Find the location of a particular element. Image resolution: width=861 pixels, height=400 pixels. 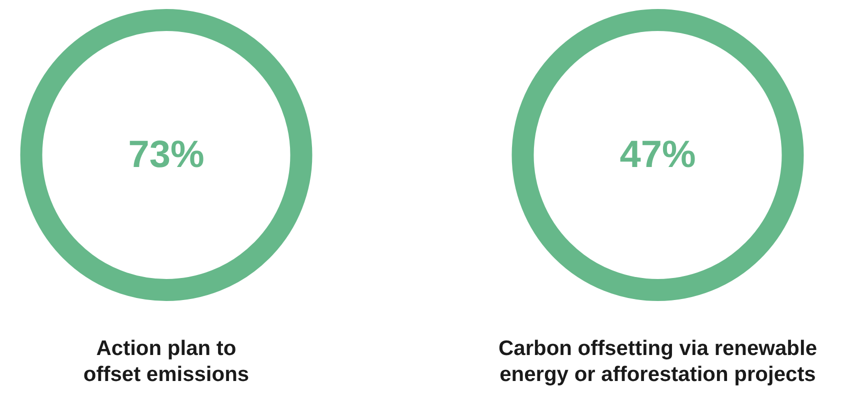

data-label: 73% is located at coordinates (166, 155).